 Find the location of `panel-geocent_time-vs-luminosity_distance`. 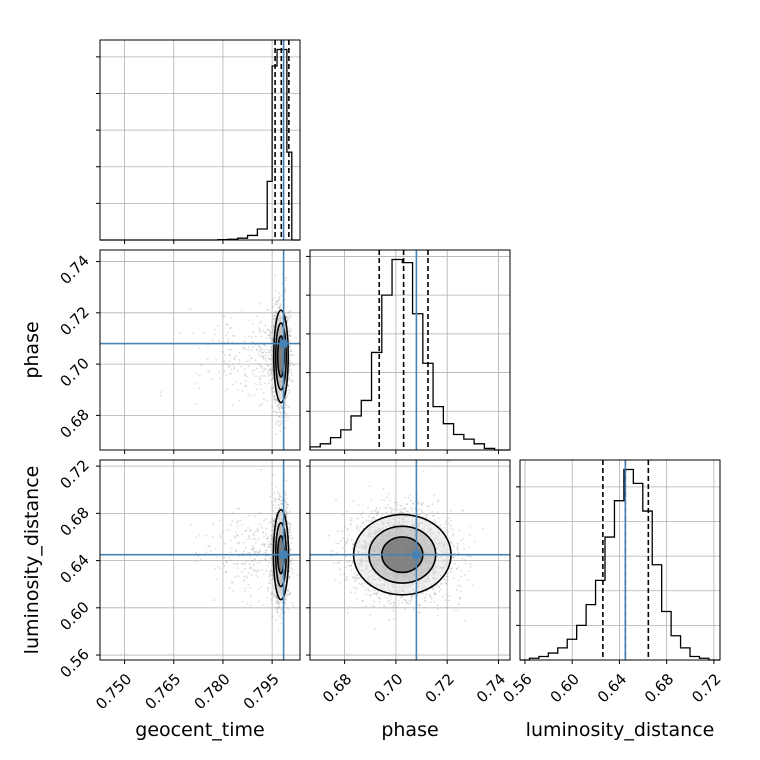

panel-geocent_time-vs-luminosity_distance is located at coordinates (200, 560).